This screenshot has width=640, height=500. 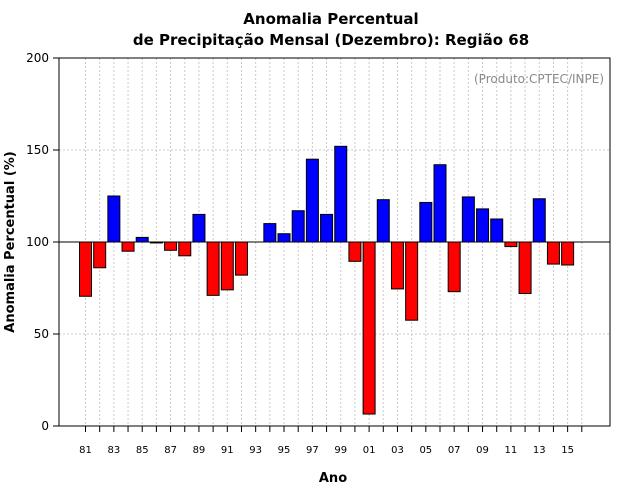 I want to click on x-tick-label: 95, so click(x=284, y=450).